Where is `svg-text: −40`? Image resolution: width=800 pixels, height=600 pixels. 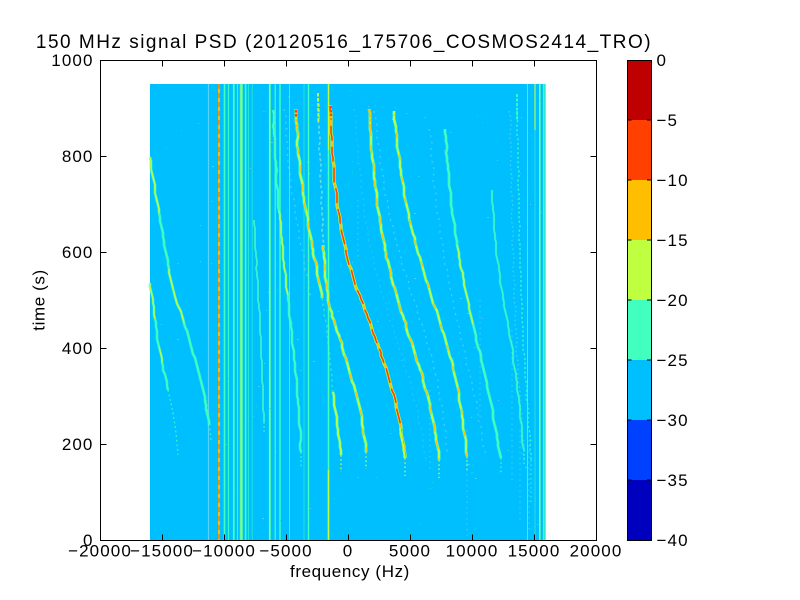
svg-text: −40 is located at coordinates (673, 540).